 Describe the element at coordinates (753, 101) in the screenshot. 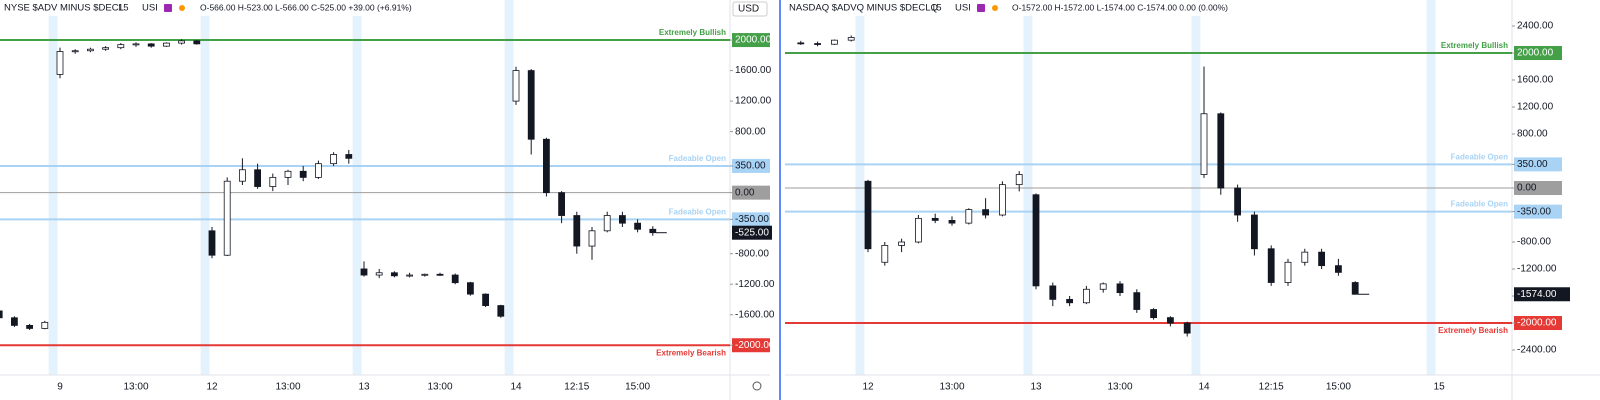

I see `y-tick-label: 1200.00` at that location.